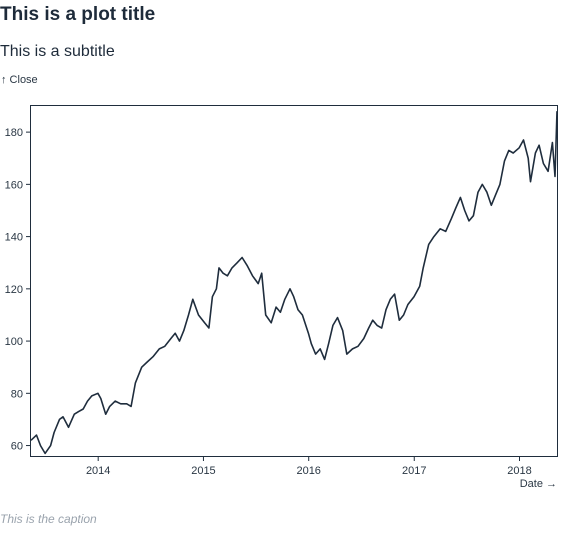  I want to click on x-tick-label: 2018, so click(519, 471).